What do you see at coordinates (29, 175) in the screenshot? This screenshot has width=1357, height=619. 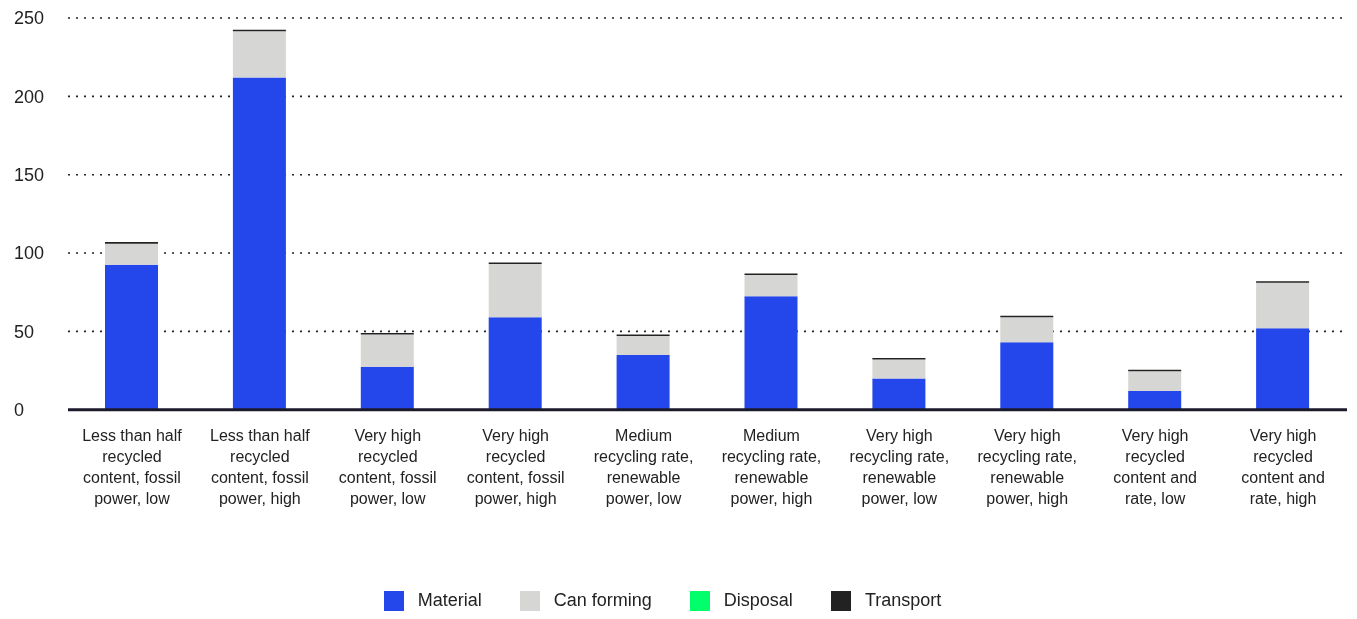 I see `y-tick-label: 150` at bounding box center [29, 175].